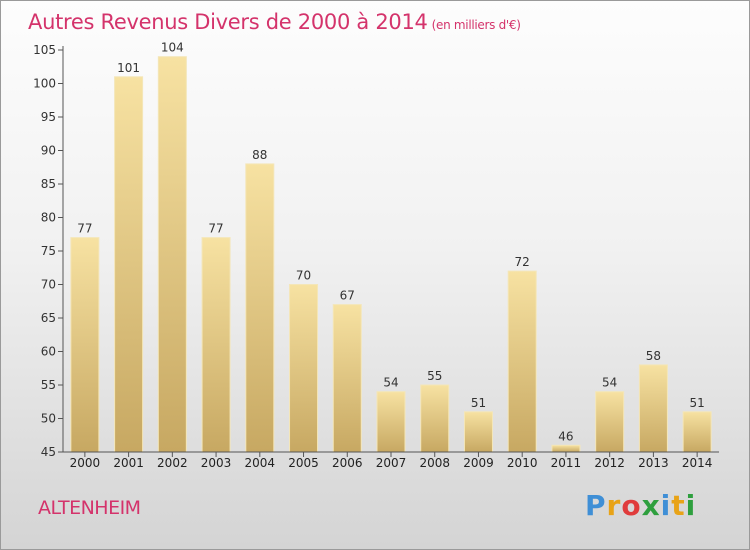  I want to click on logo-letter: x, so click(651, 505).